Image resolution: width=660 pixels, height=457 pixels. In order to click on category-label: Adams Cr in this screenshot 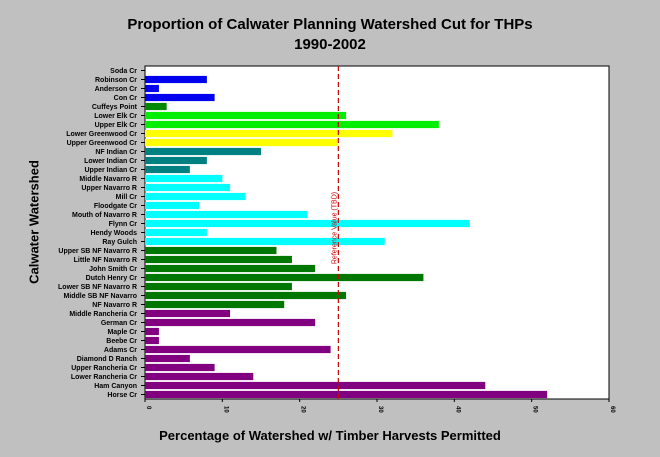, I will do `click(120, 350)`.